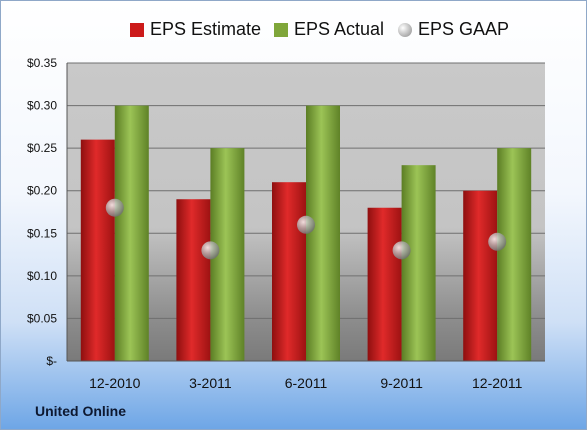 This screenshot has height=430, width=587. I want to click on company-name: United Online, so click(80, 411).